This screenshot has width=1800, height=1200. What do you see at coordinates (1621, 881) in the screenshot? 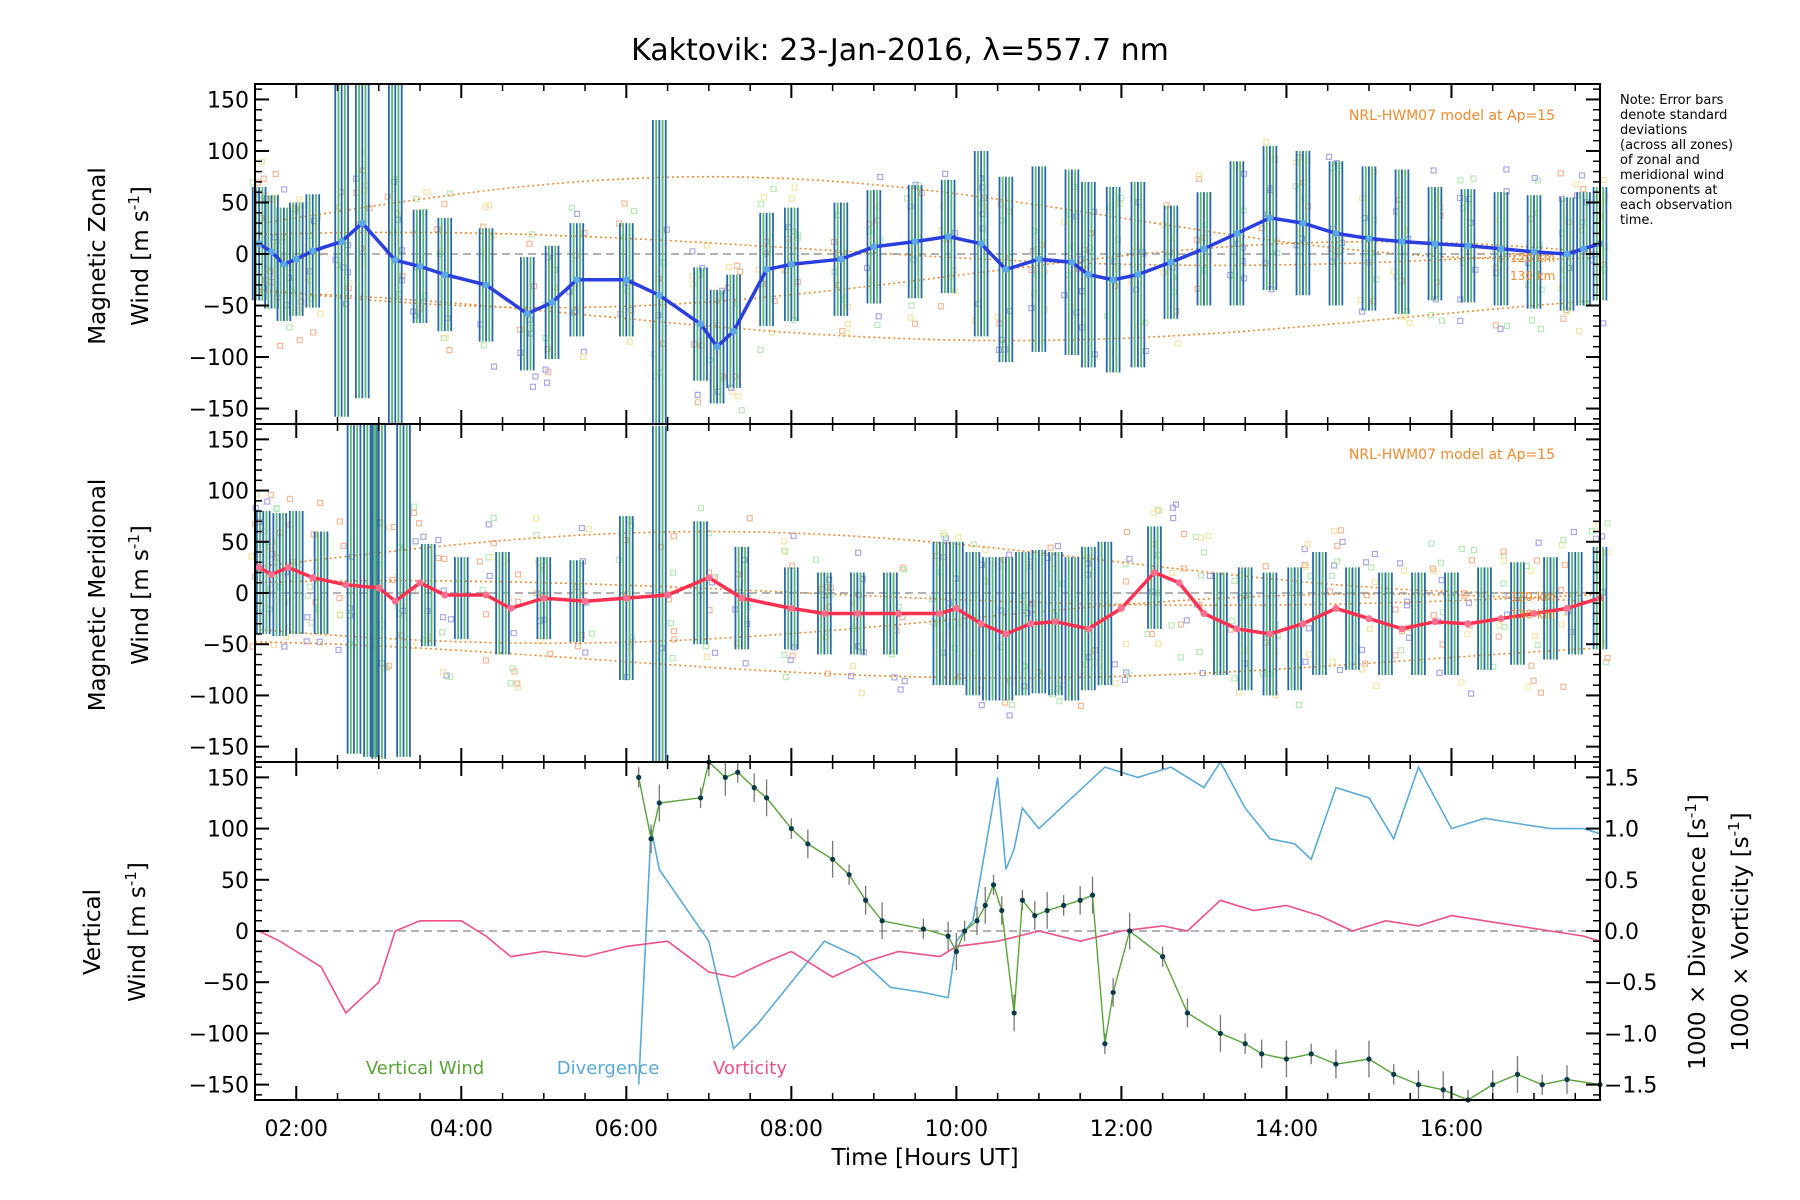
I see `y2-tick-label: 0.5` at bounding box center [1621, 881].